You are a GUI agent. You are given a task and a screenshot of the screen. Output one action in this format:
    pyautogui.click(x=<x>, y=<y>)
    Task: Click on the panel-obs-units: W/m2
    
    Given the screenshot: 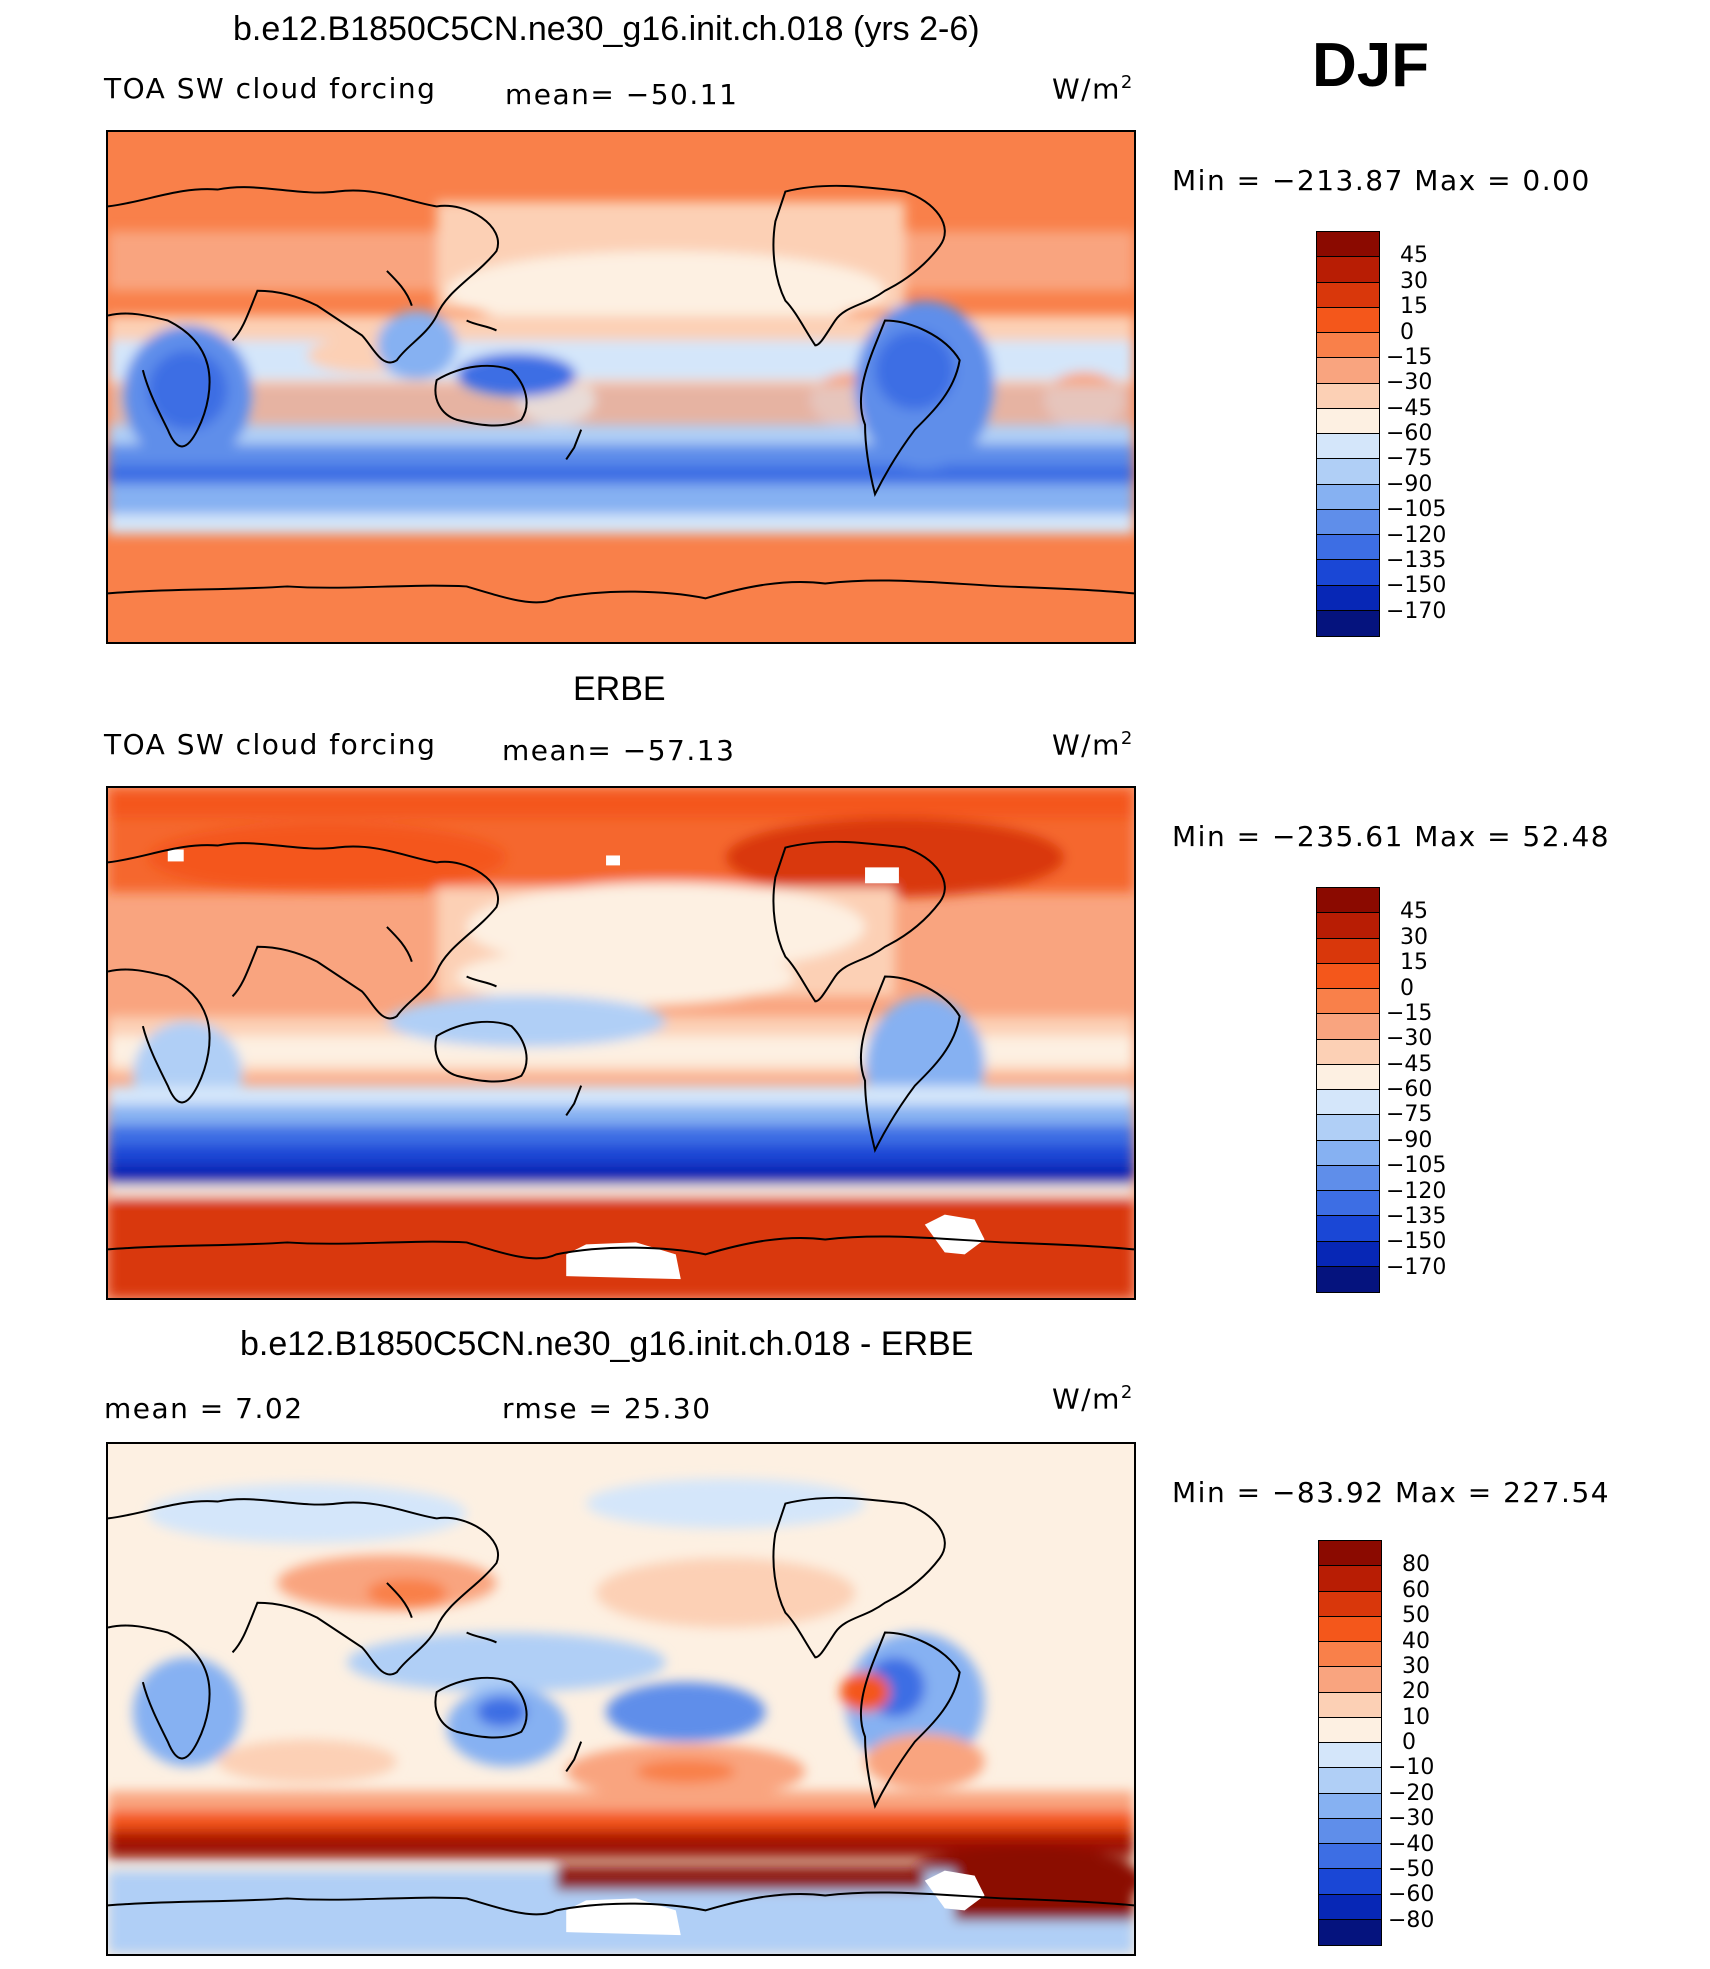 What is the action you would take?
    pyautogui.click(x=1093, y=745)
    